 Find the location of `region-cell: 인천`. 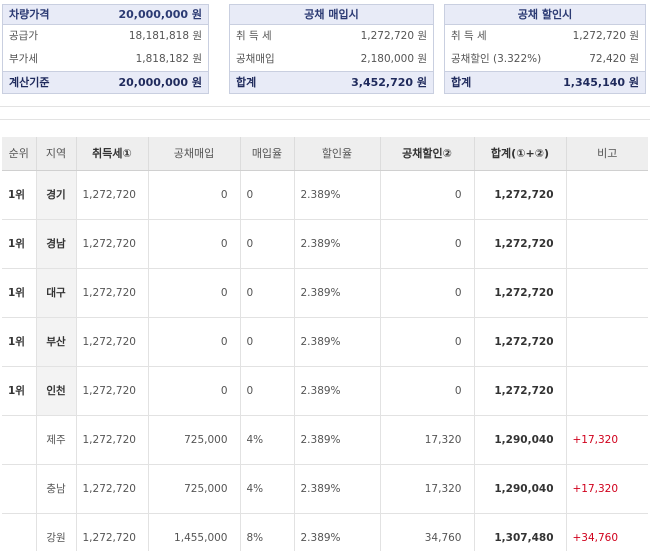

region-cell: 인천 is located at coordinates (56, 391).